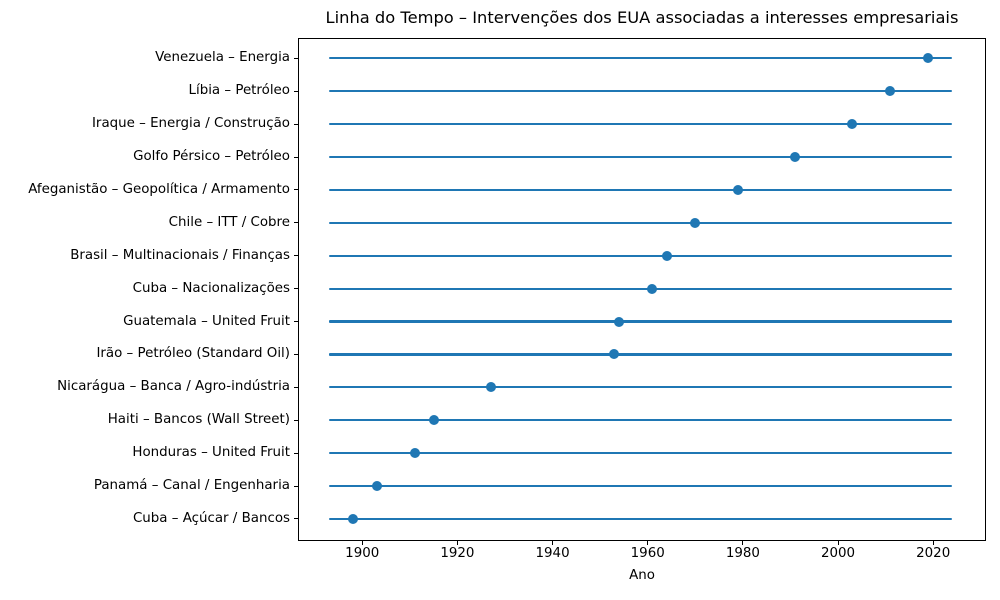  What do you see at coordinates (193, 354) in the screenshot?
I see `y-axis-label: Irão – Petróleo (Standard Oil)` at bounding box center [193, 354].